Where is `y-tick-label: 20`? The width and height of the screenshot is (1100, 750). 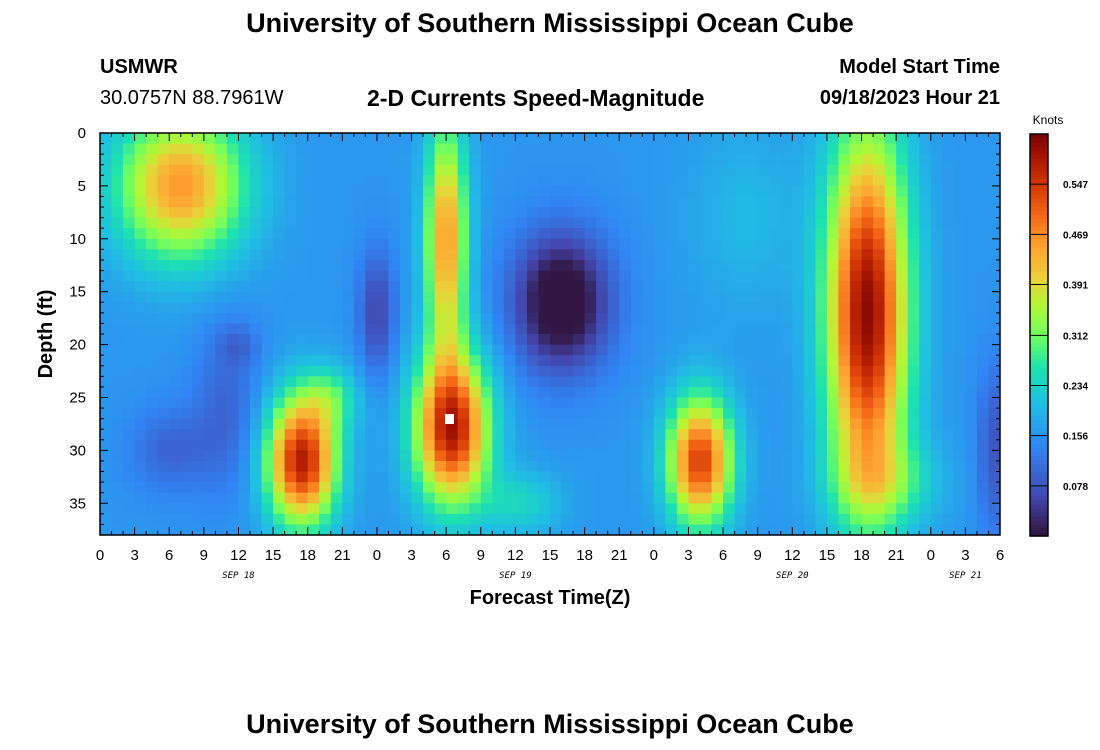
y-tick-label: 20 is located at coordinates (77, 345).